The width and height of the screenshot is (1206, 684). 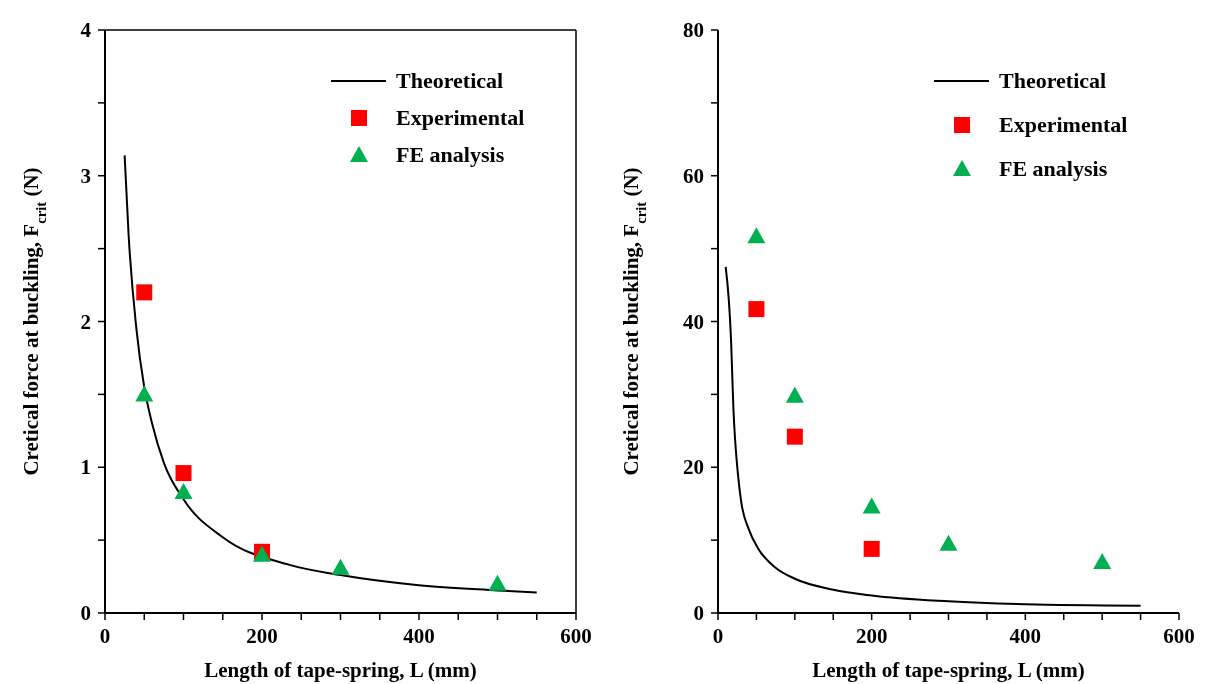 What do you see at coordinates (85, 467) in the screenshot?
I see `y-tick-label: 1` at bounding box center [85, 467].